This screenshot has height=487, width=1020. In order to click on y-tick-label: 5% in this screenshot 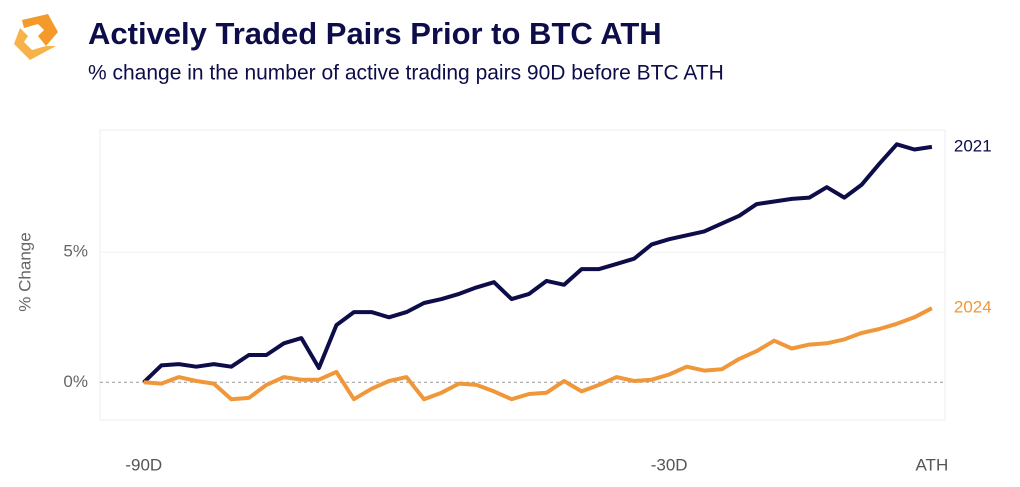, I will do `click(75, 251)`.